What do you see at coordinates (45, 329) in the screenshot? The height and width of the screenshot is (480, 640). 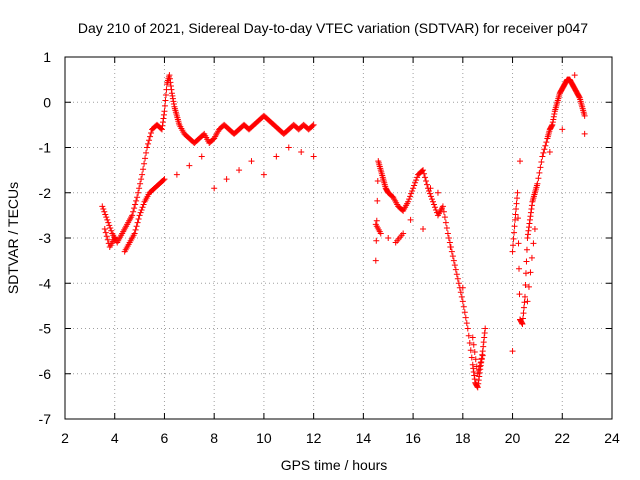 I see `y-tick-label: -5` at bounding box center [45, 329].